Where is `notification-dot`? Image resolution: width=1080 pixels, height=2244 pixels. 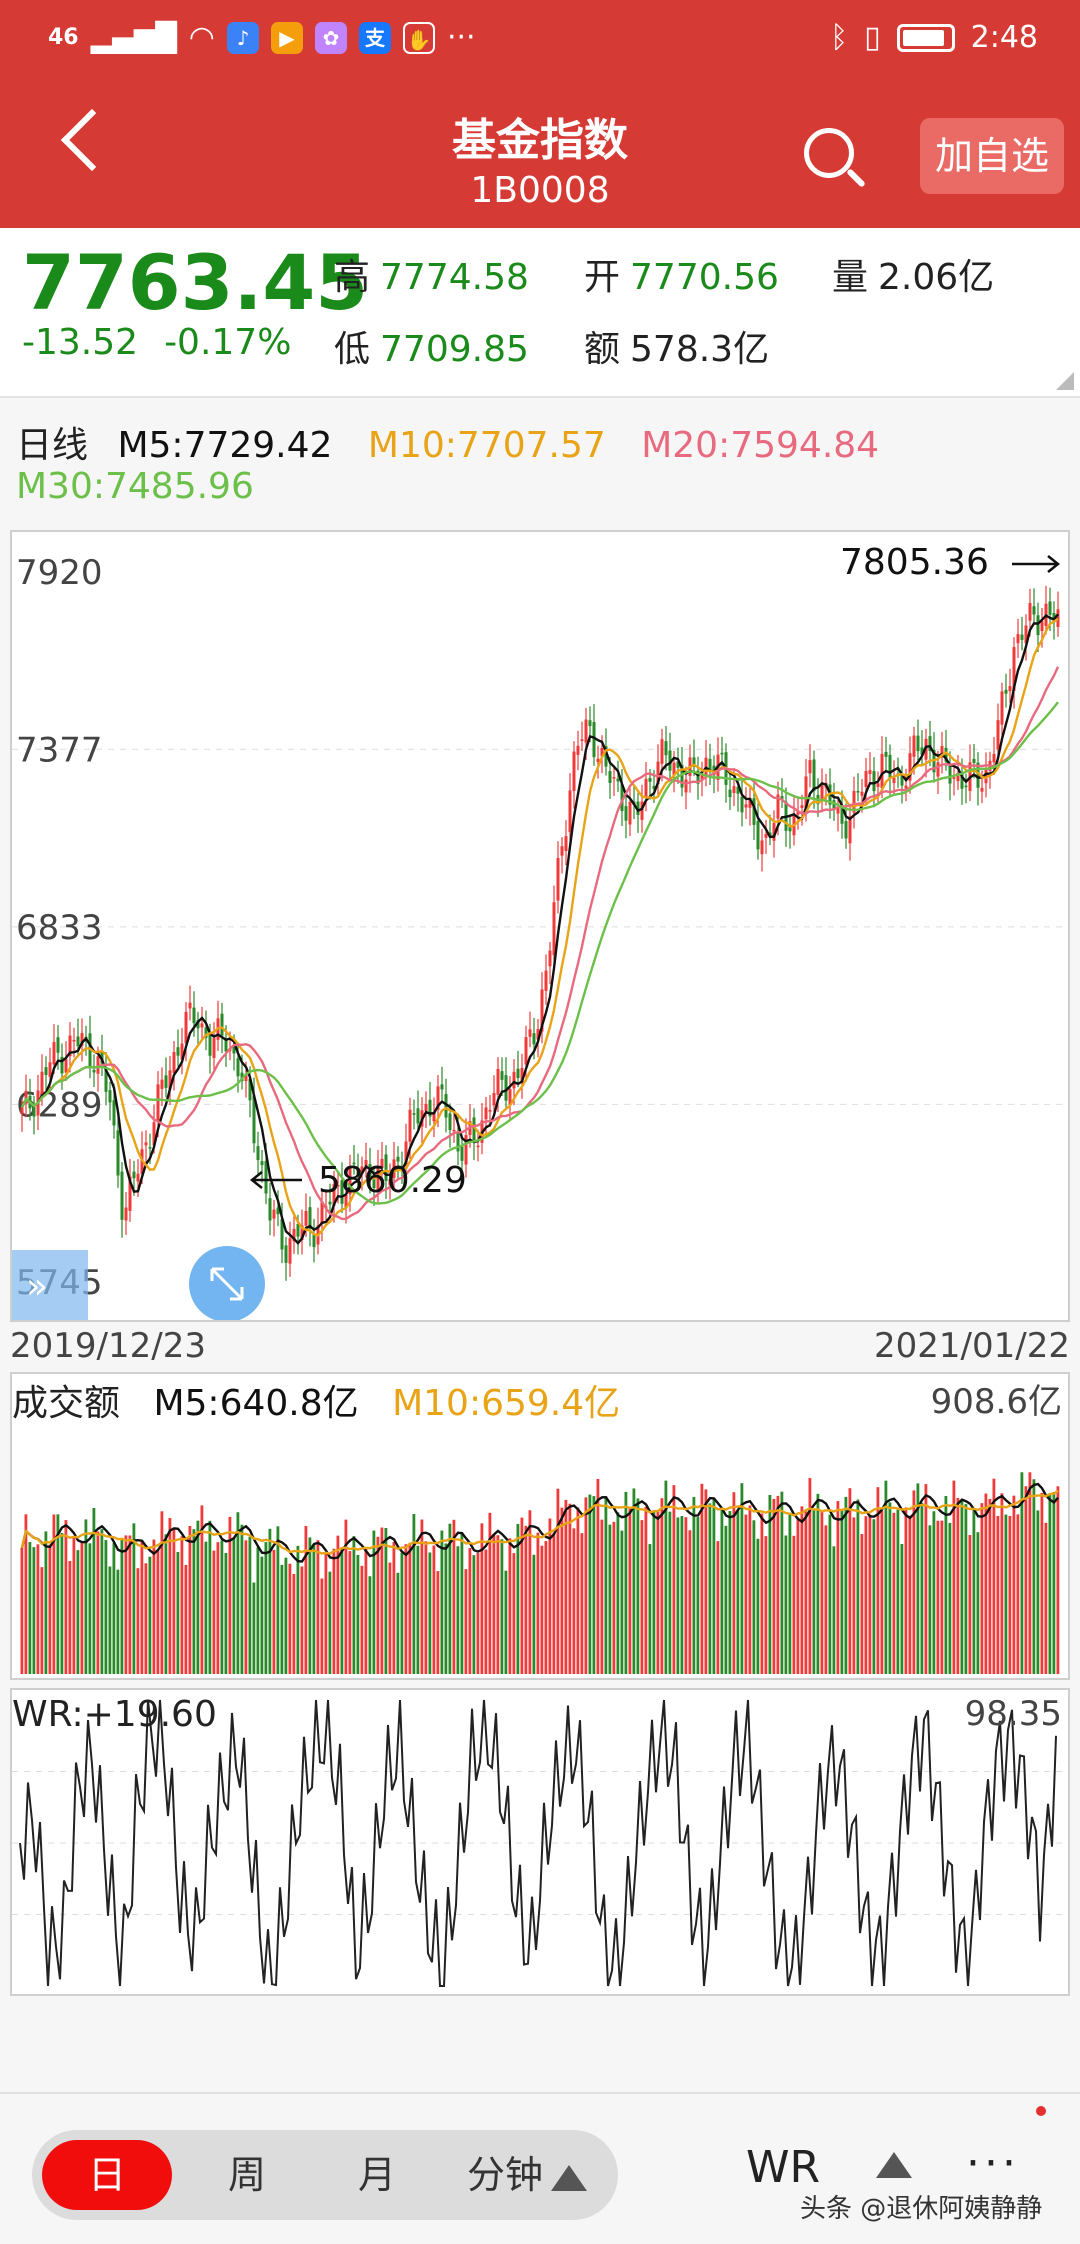
notification-dot is located at coordinates (1041, 2111).